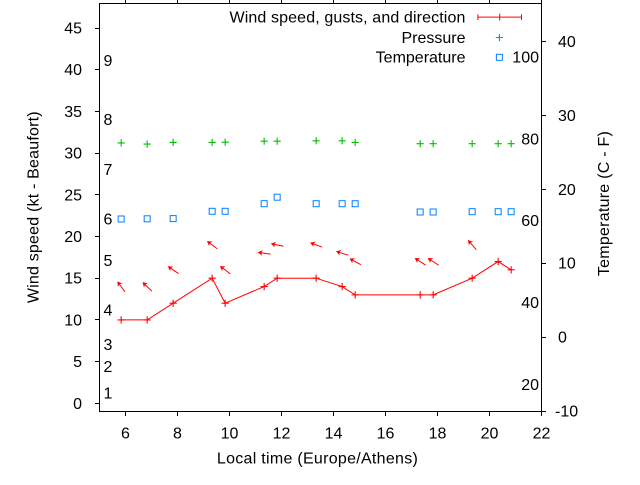  I want to click on svg-text: 4, so click(107, 311).